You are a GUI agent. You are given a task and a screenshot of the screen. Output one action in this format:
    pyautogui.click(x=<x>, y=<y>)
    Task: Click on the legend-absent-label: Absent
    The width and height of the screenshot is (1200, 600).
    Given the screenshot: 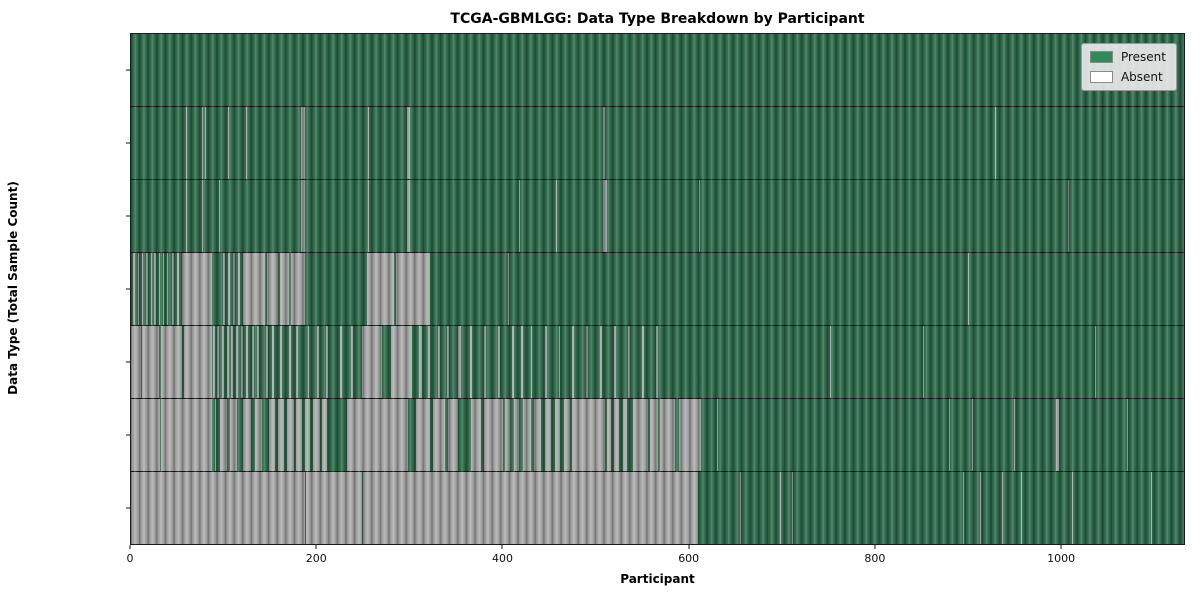 What is the action you would take?
    pyautogui.click(x=1141, y=77)
    